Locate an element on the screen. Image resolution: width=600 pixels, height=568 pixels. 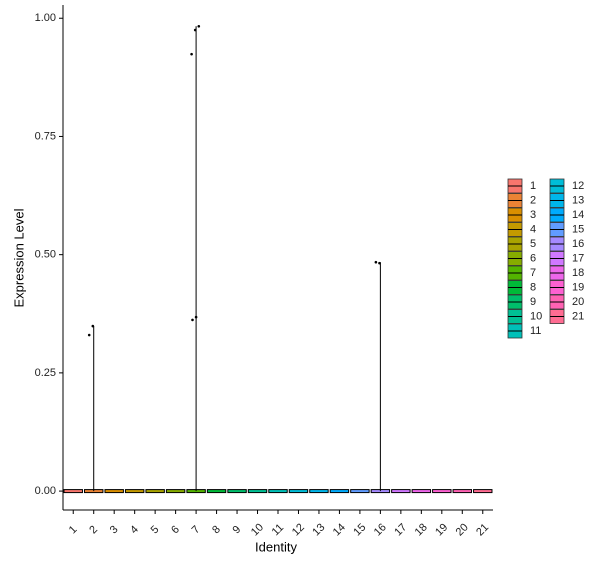
legend-label: 18 is located at coordinates (578, 273).